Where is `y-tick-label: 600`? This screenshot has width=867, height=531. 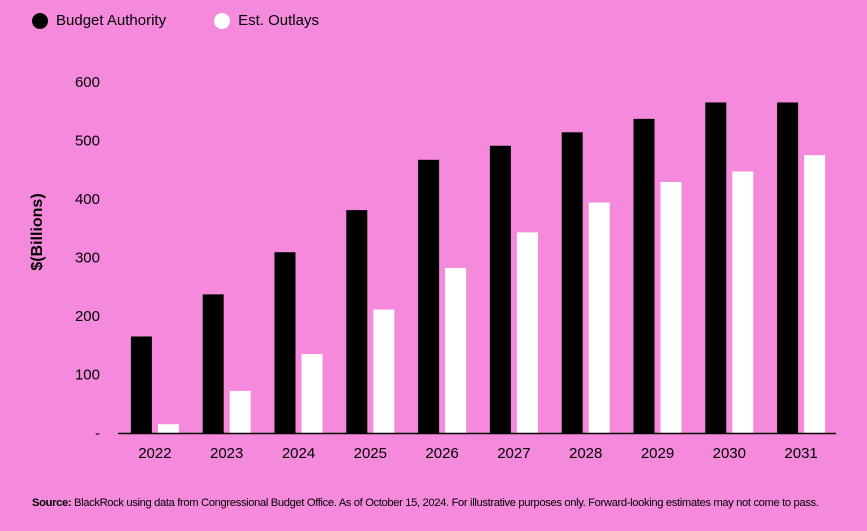 y-tick-label: 600 is located at coordinates (87, 82).